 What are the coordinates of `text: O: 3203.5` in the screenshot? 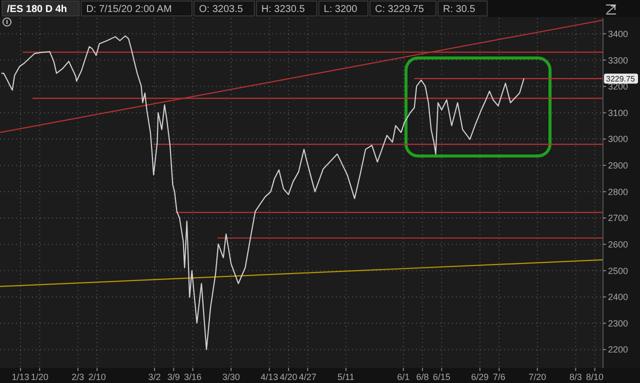 It's located at (221, 9).